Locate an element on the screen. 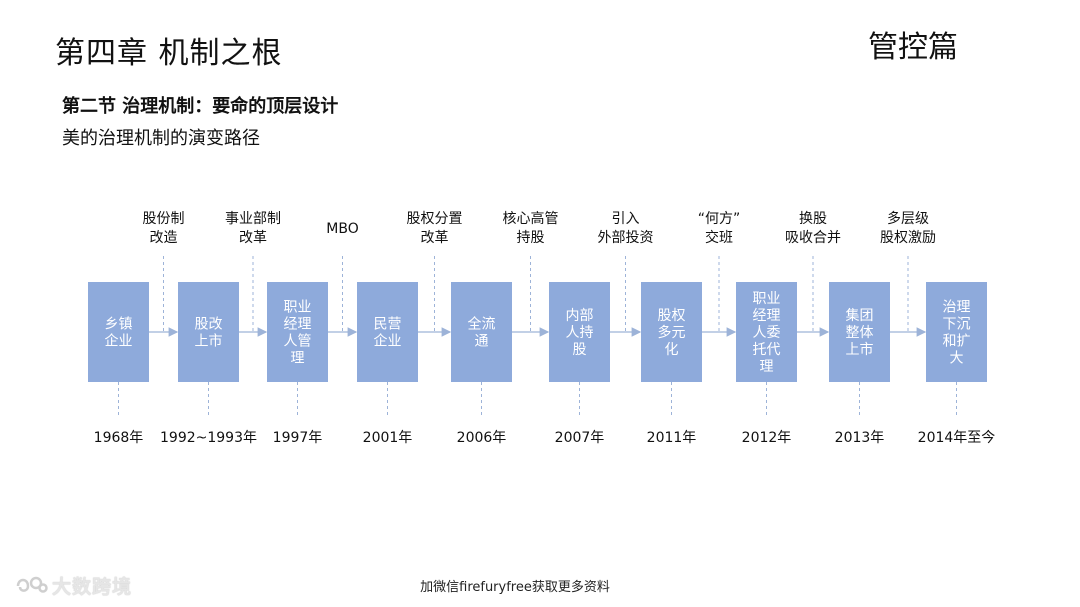 The image size is (1080, 607). stage-label: 乡镇 is located at coordinates (119, 325).